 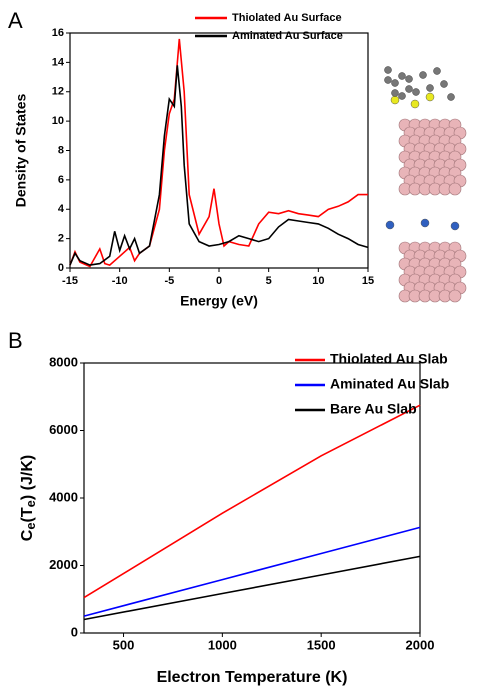 What do you see at coordinates (58, 62) in the screenshot?
I see `y-tick-label: 14` at bounding box center [58, 62].